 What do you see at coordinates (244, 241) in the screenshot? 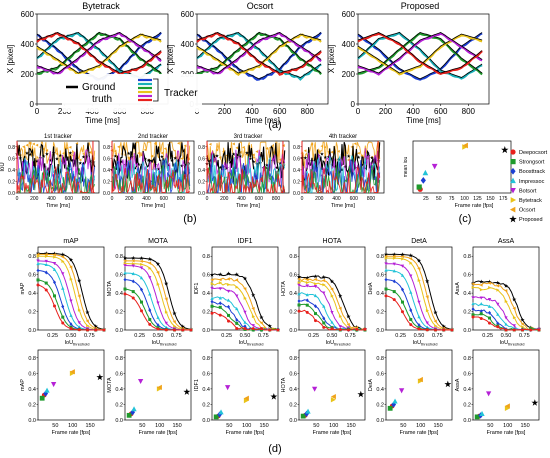
I see `panel-d-title: IDF1` at bounding box center [244, 241].